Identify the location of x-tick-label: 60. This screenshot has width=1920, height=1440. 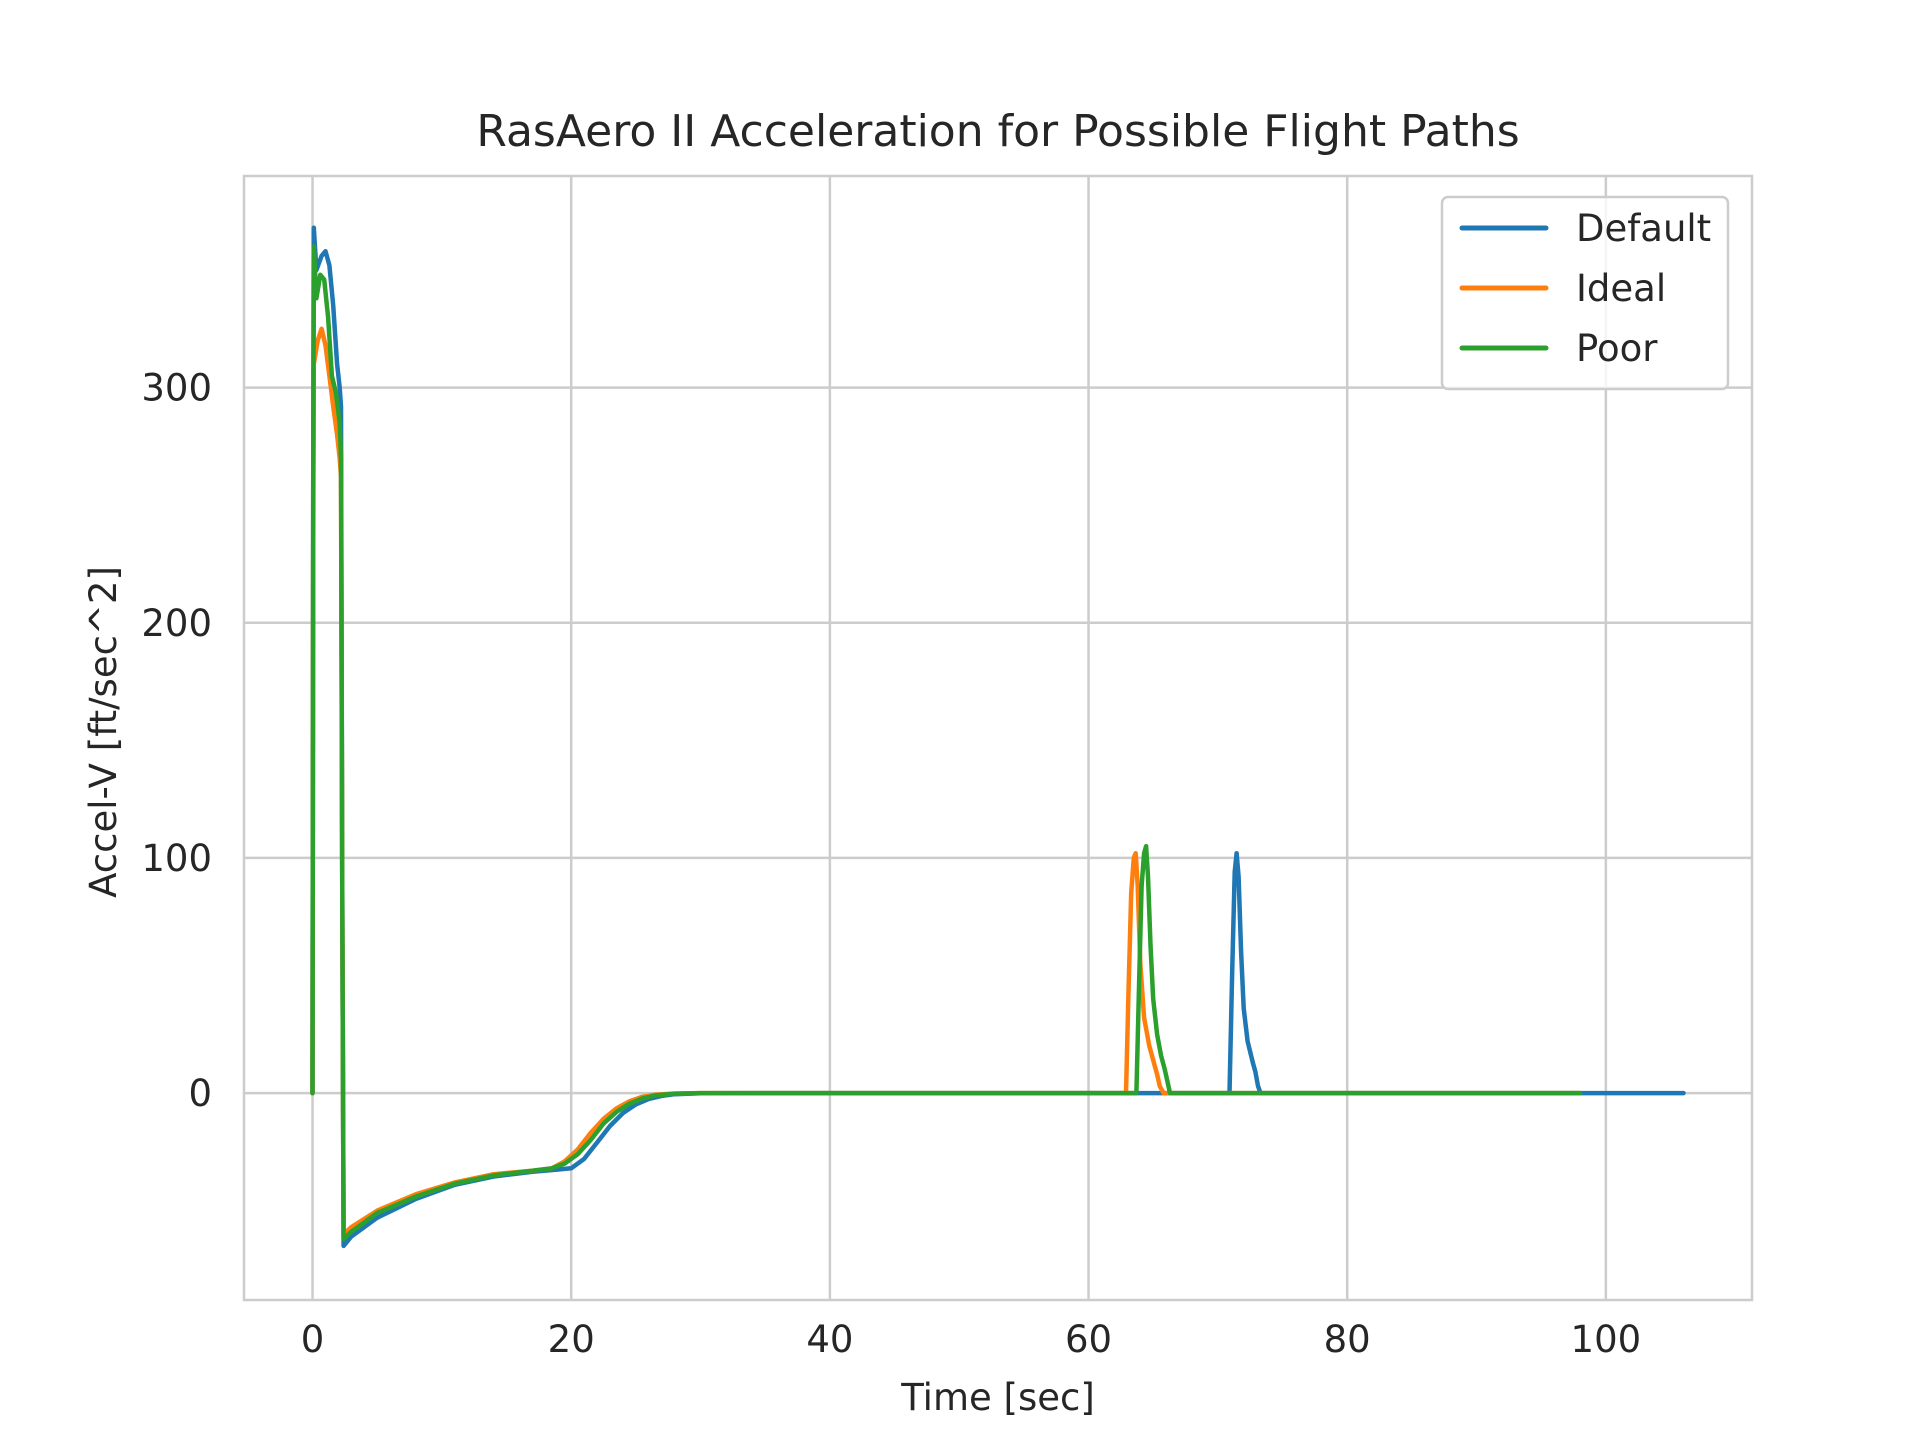
(1088, 1339).